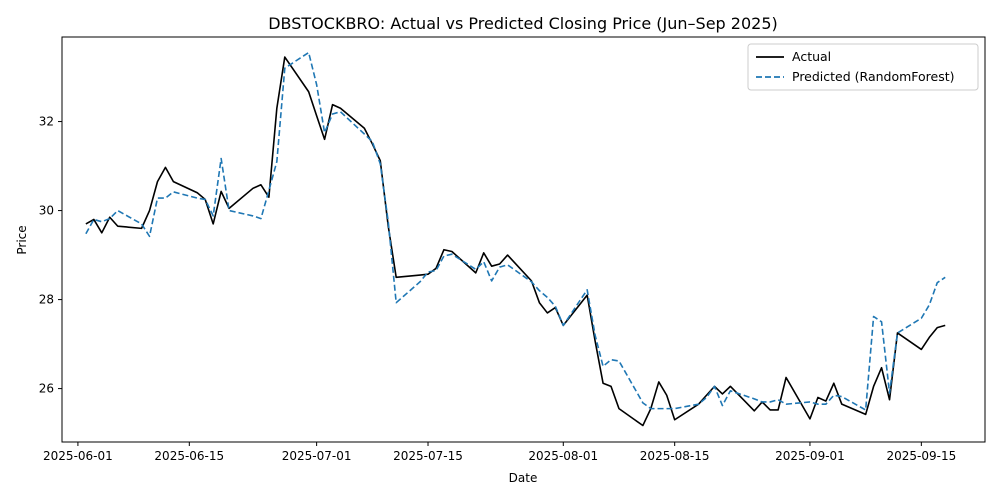  Describe the element at coordinates (189, 456) in the screenshot. I see `x-tick-label: 2025-06-15` at that location.